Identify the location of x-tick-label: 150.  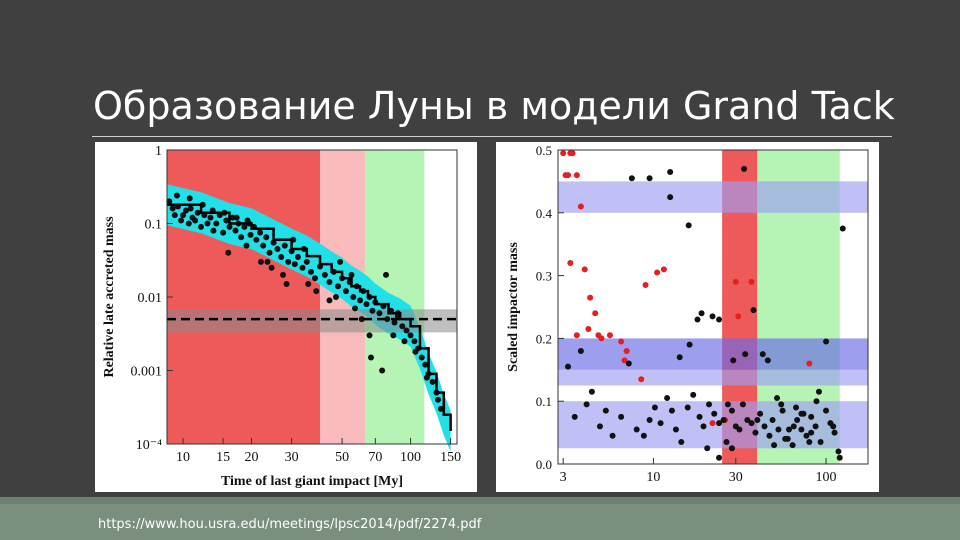
(450, 457).